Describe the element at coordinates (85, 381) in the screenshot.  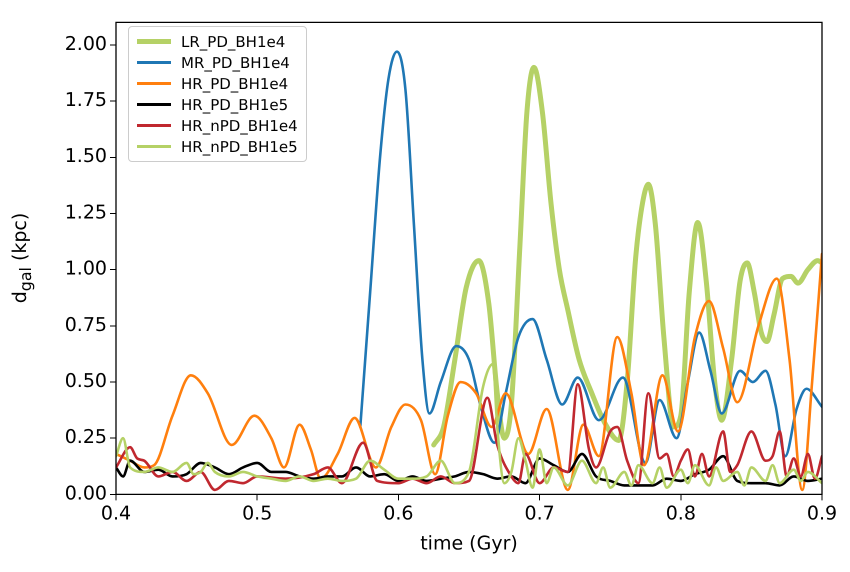
I see `y-tick-label: 0.50` at that location.